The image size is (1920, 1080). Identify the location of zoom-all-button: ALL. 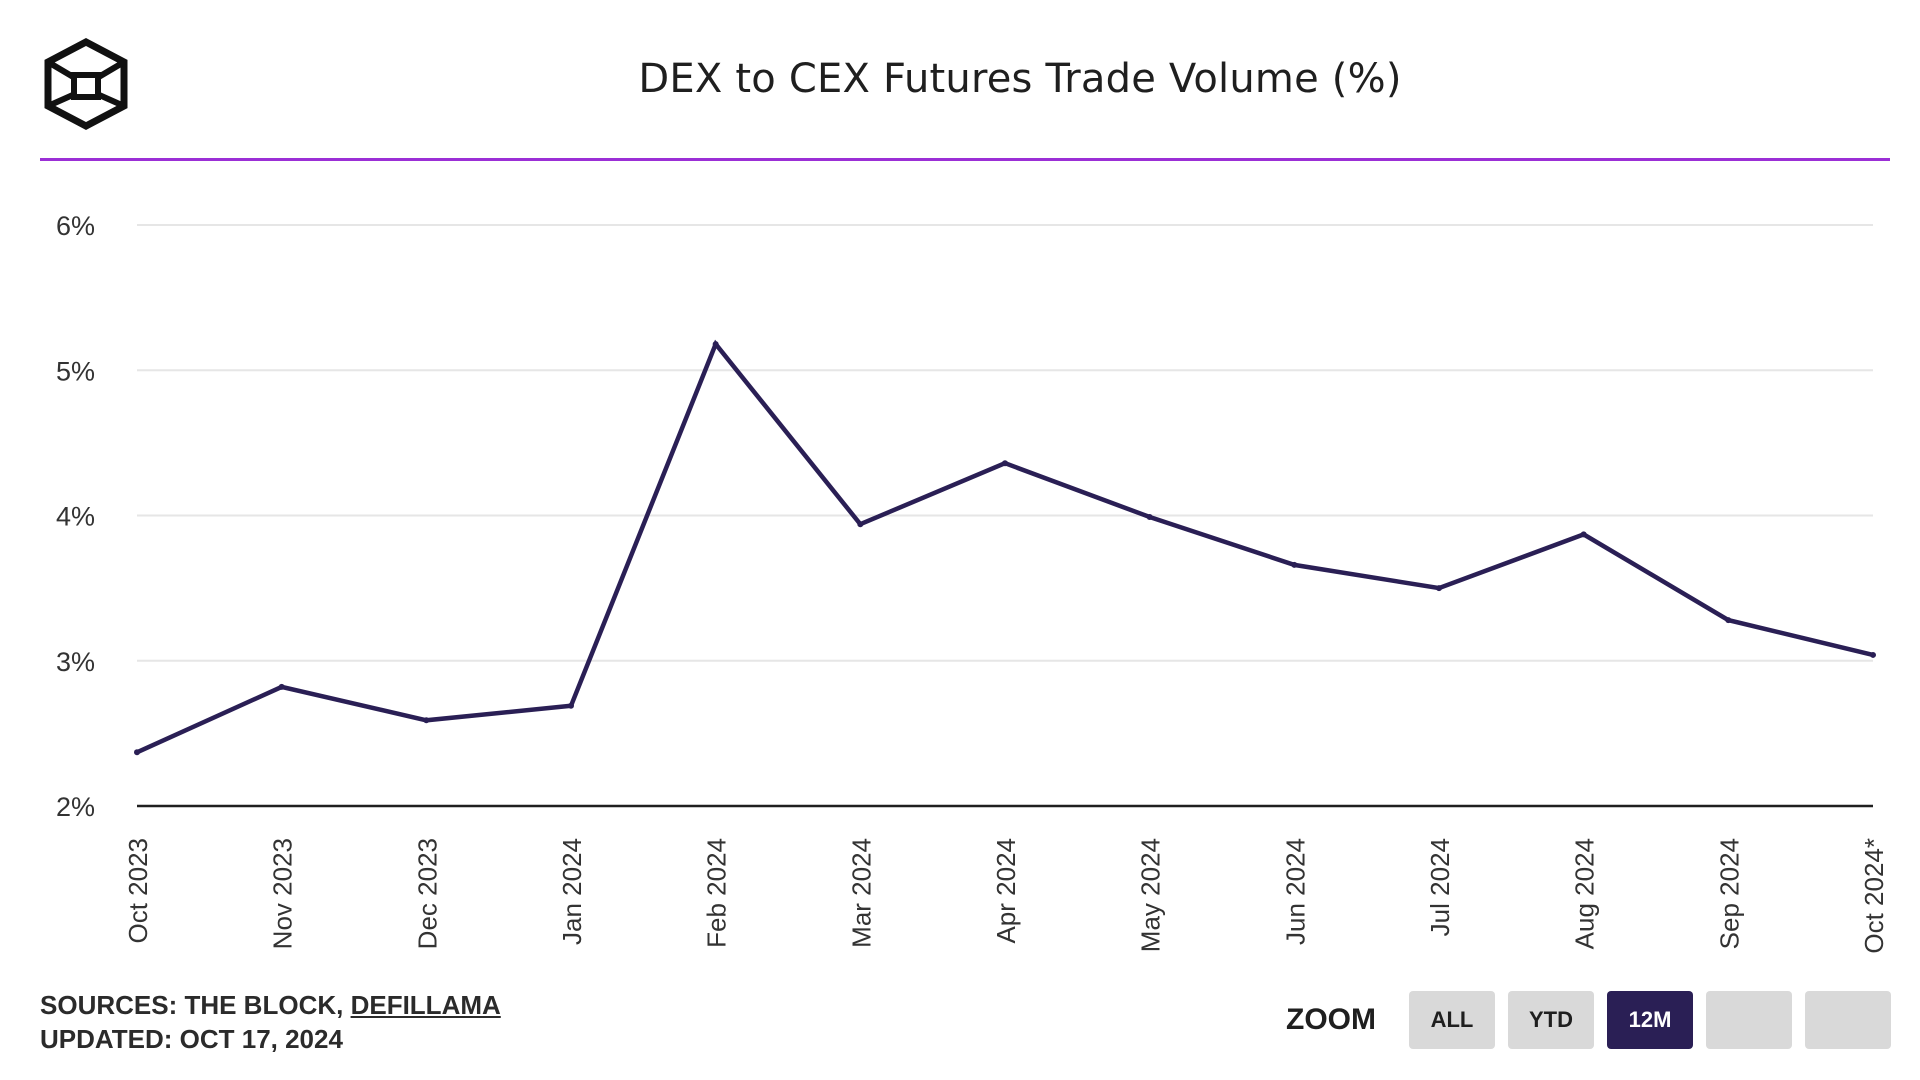
(1452, 1020).